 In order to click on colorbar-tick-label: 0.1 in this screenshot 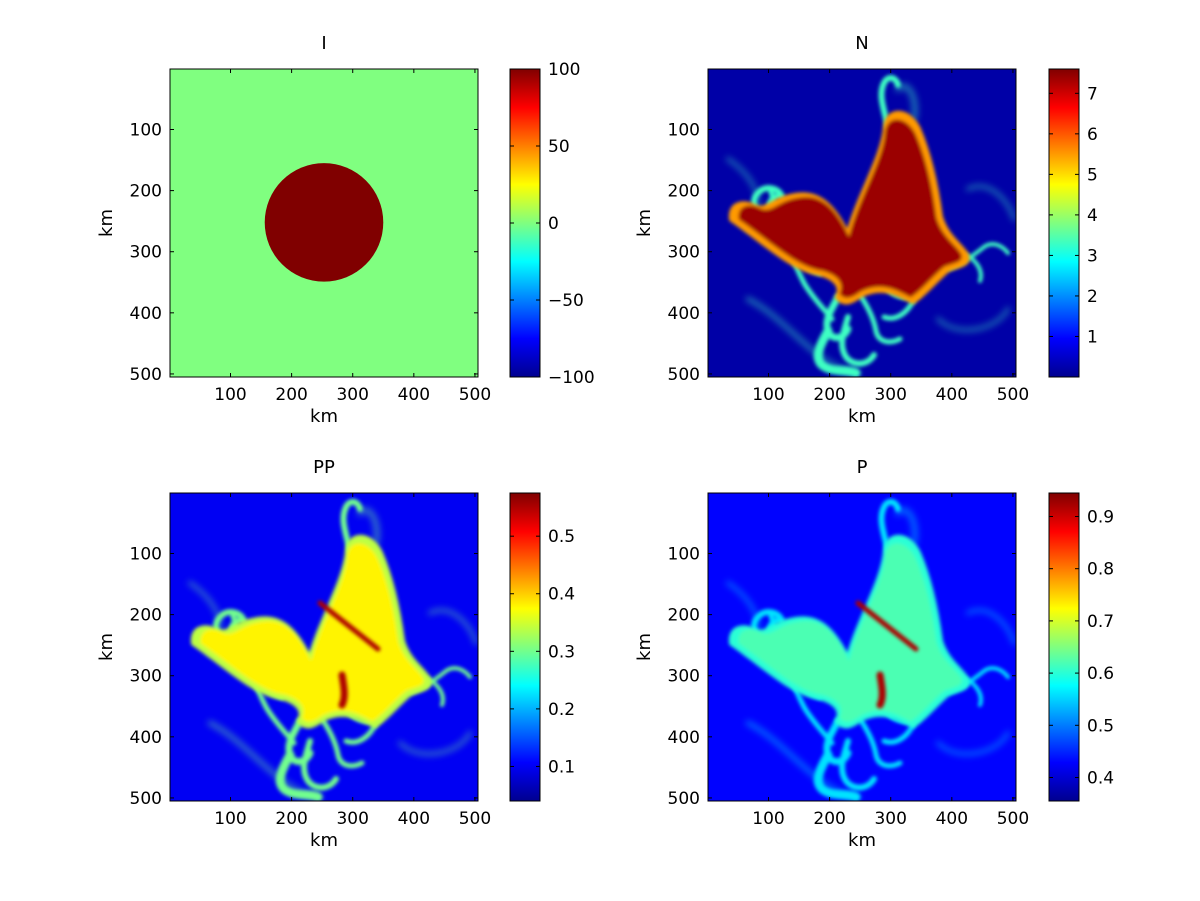, I will do `click(561, 767)`.